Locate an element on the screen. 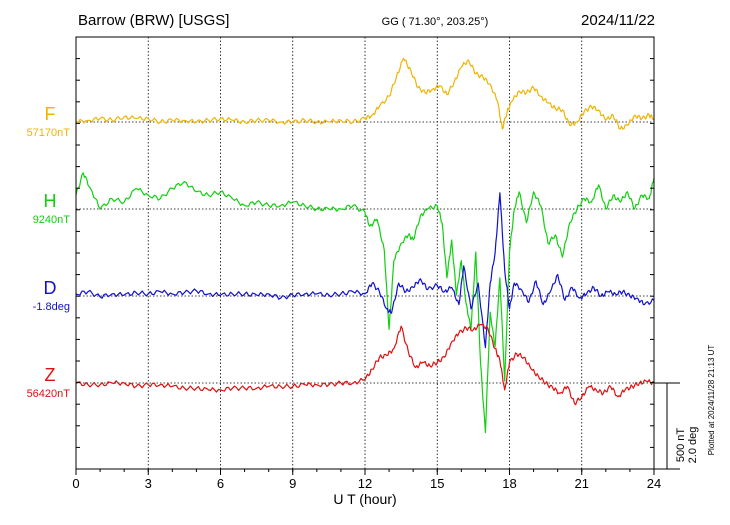 This screenshot has height=525, width=730. baseline-value-F: 57170nT is located at coordinates (49, 133).